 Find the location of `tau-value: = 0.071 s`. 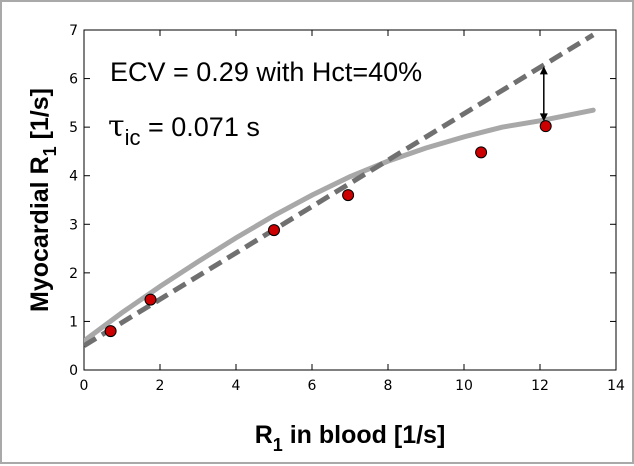

tau-value: = 0.071 s is located at coordinates (200, 127).